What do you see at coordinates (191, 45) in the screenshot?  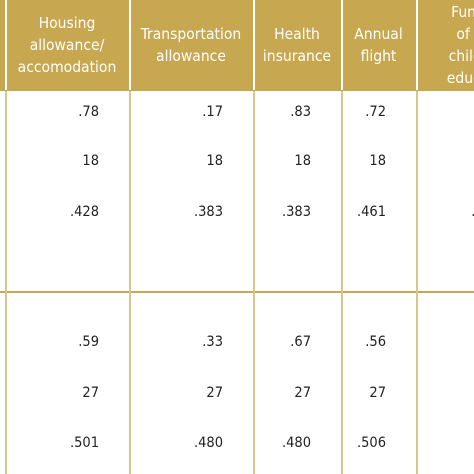 I see `column-header: Transportation allowance` at bounding box center [191, 45].